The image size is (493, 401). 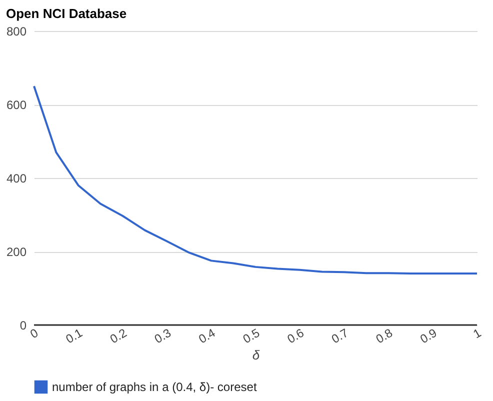 What do you see at coordinates (74, 336) in the screenshot?
I see `x-tick-label: 0.1` at bounding box center [74, 336].